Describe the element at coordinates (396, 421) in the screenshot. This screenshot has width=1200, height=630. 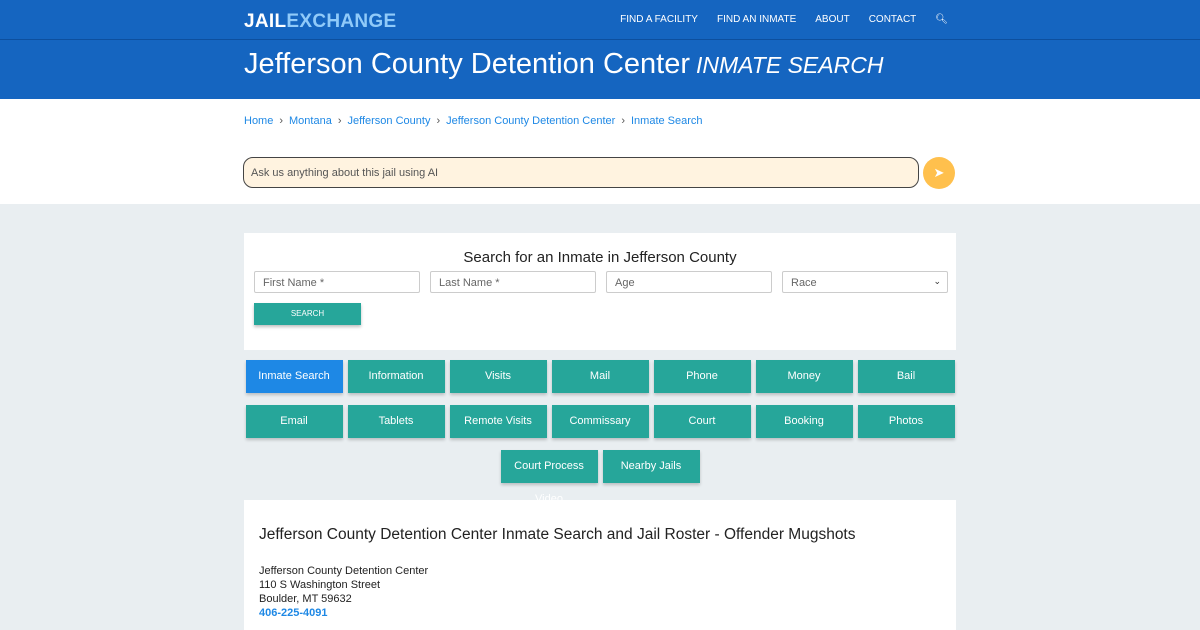
I see `btn-tablets: Tablets` at that location.